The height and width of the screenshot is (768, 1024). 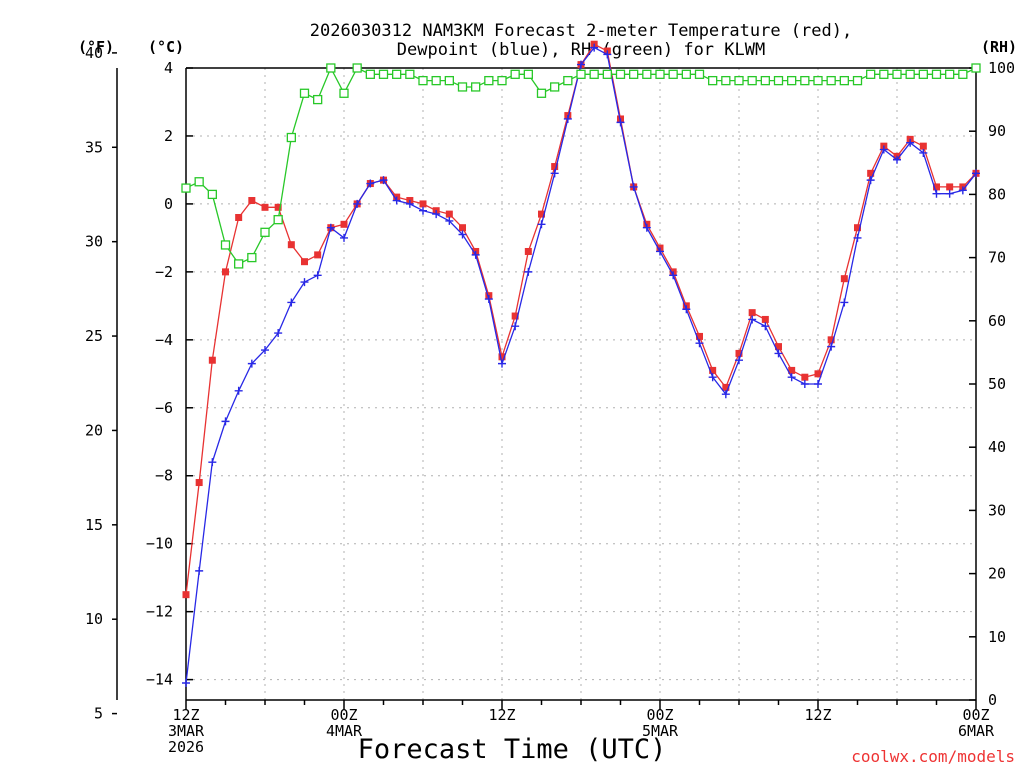 What do you see at coordinates (581, 50) in the screenshot?
I see `chart-title-line2: Dewpoint (blue), RH (green) for KLWM` at bounding box center [581, 50].